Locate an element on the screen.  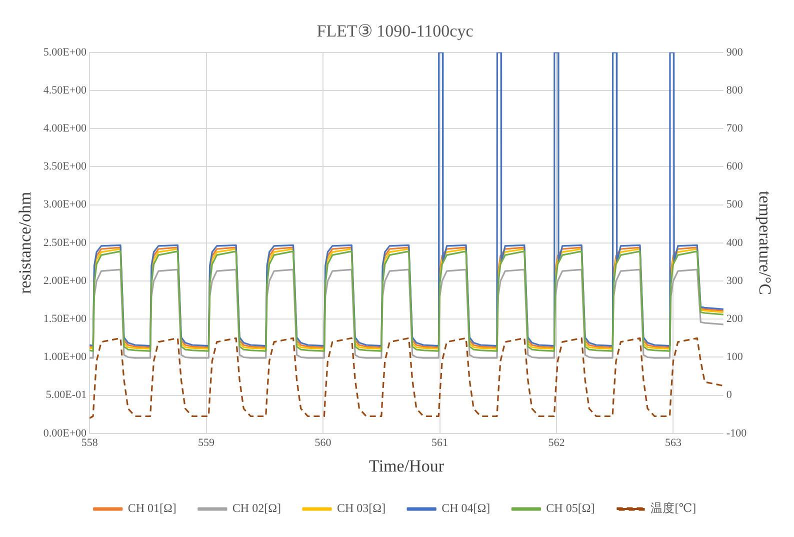
y2-tick-label: 500 is located at coordinates (735, 204).